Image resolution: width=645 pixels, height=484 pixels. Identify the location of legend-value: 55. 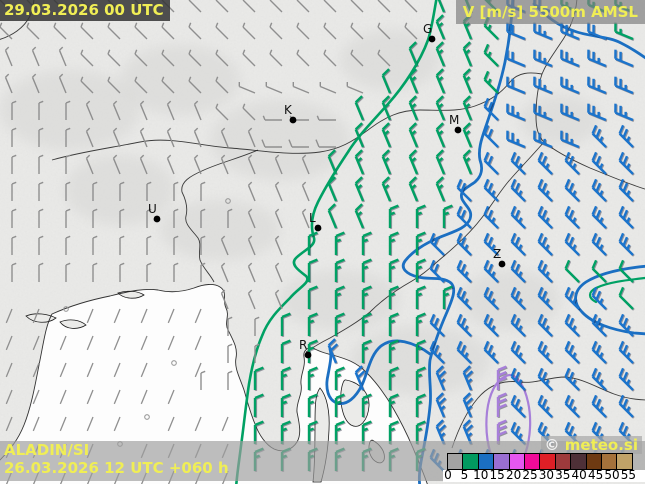
(628, 475).